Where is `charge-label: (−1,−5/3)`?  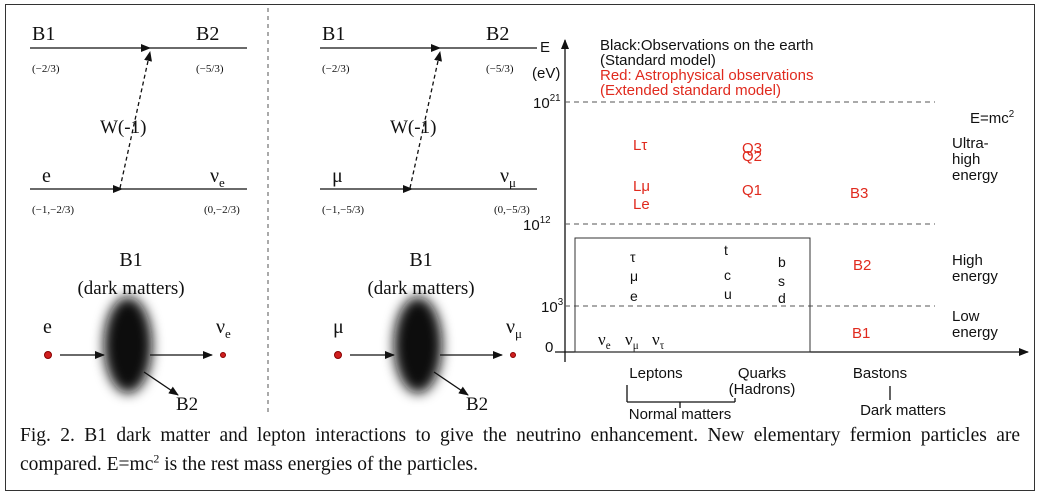 charge-label: (−1,−5/3) is located at coordinates (343, 210).